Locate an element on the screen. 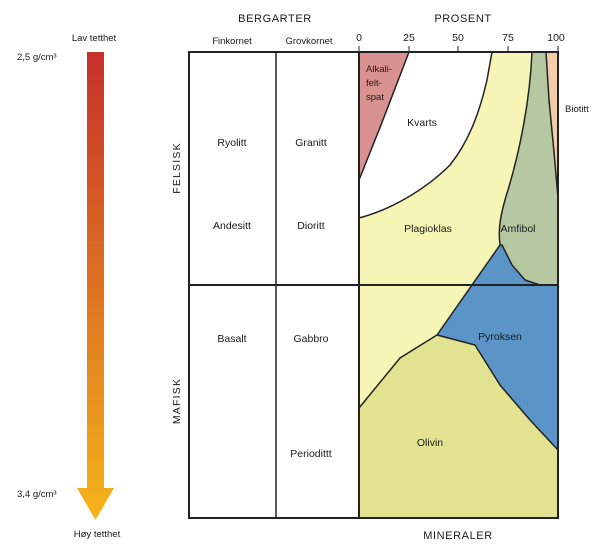 The image size is (608, 545). tick-label-50: 50 is located at coordinates (458, 38).